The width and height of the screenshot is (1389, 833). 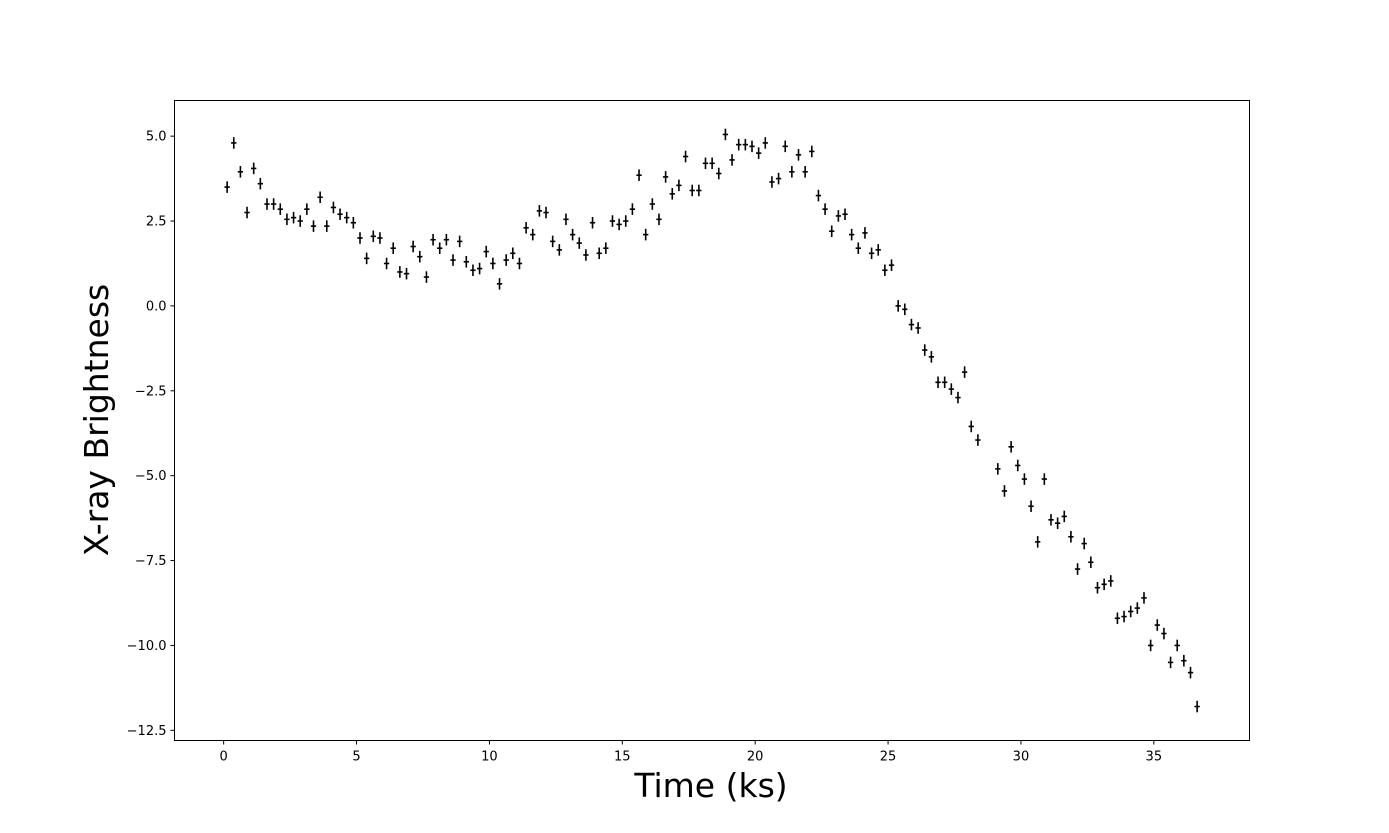 What do you see at coordinates (622, 757) in the screenshot?
I see `x-tick-label: 15` at bounding box center [622, 757].